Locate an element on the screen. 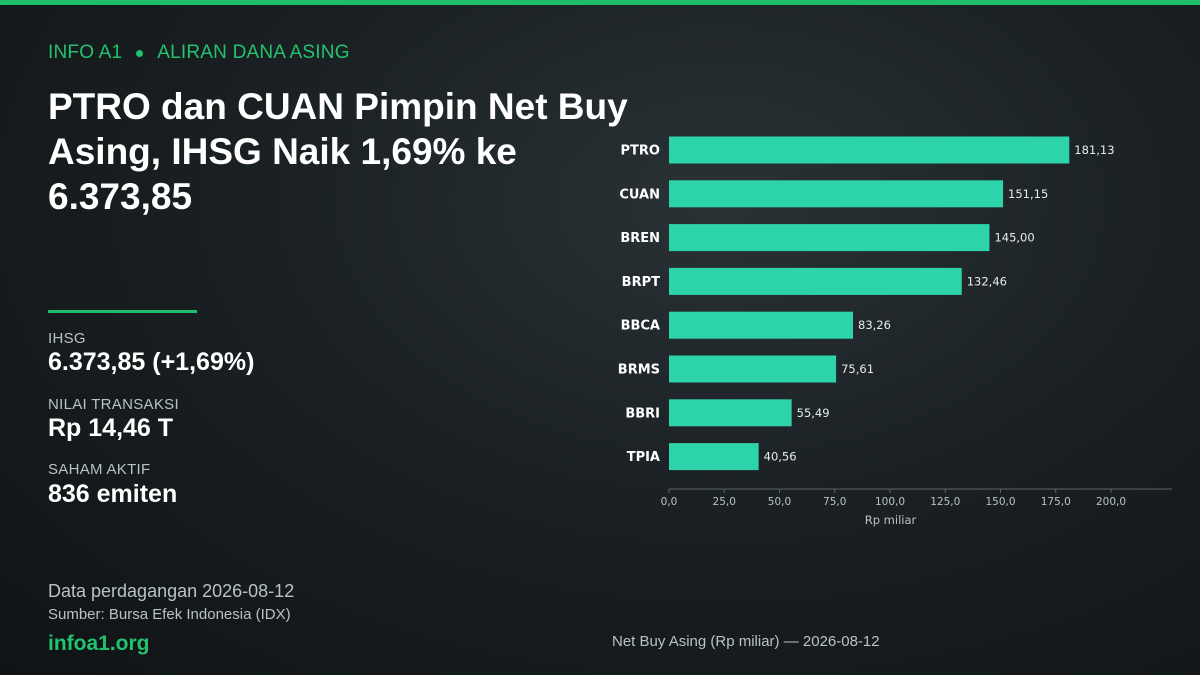 Image resolution: width=1200 pixels, height=675 pixels. stat-label-ihsg: IHSG is located at coordinates (67, 338).